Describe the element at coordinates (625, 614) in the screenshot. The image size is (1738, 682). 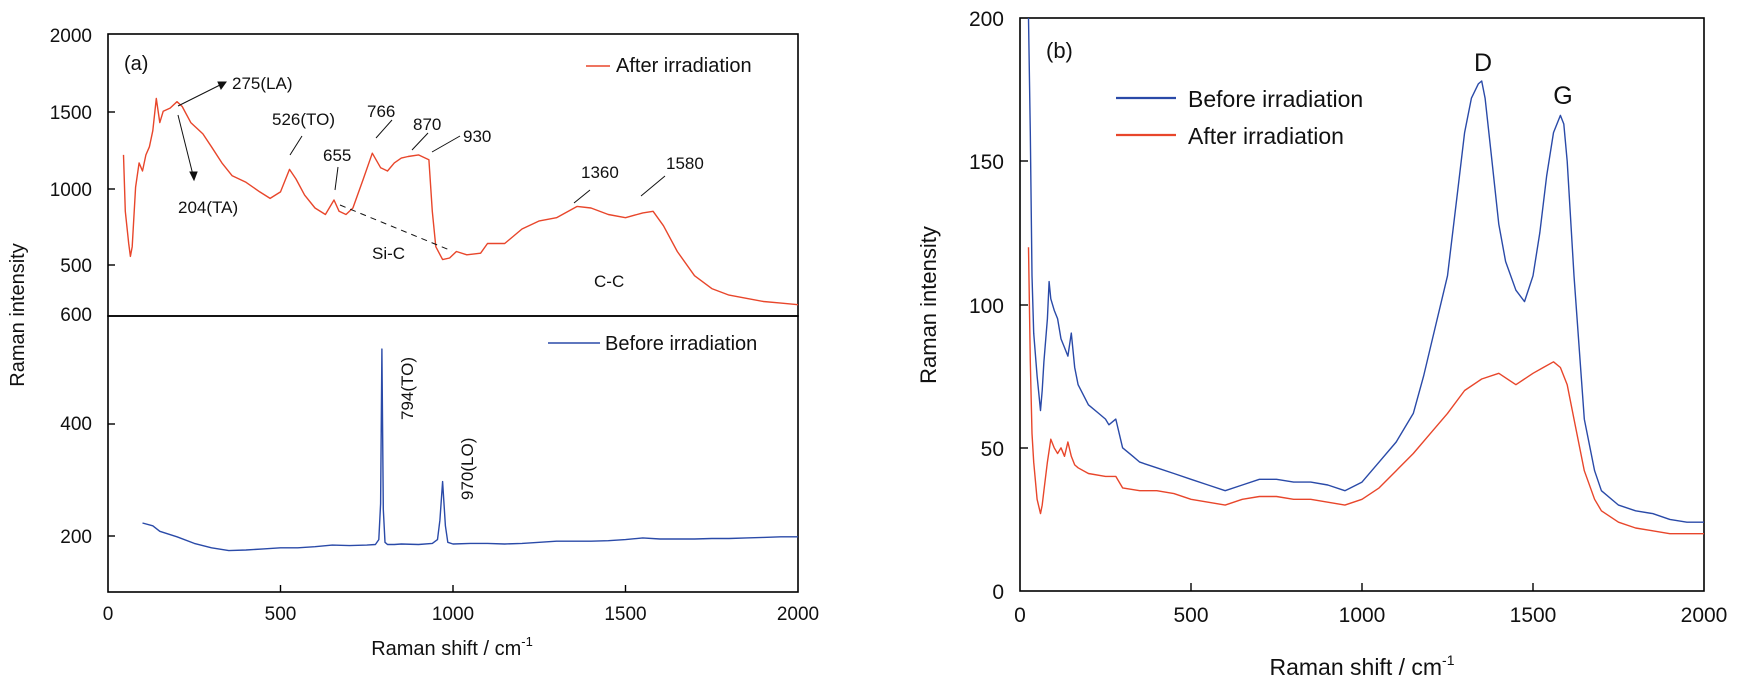
I see `panel-a-xtick-label: 1500` at that location.